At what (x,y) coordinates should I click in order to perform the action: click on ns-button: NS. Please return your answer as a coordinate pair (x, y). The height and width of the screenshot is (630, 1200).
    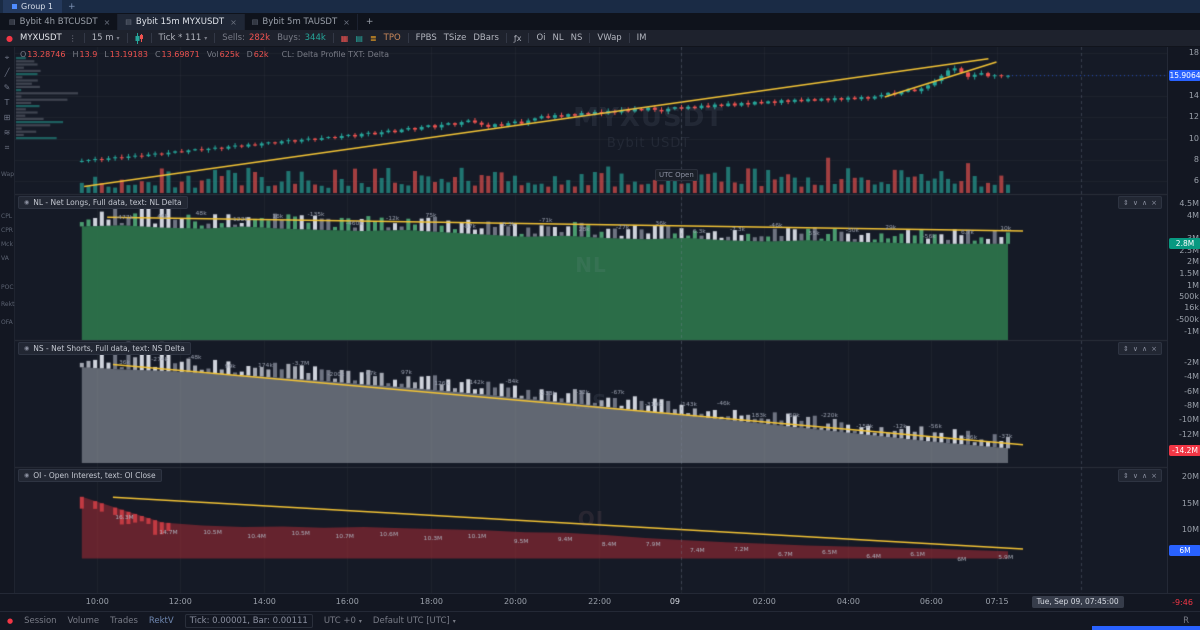
    Looking at the image, I should click on (576, 38).